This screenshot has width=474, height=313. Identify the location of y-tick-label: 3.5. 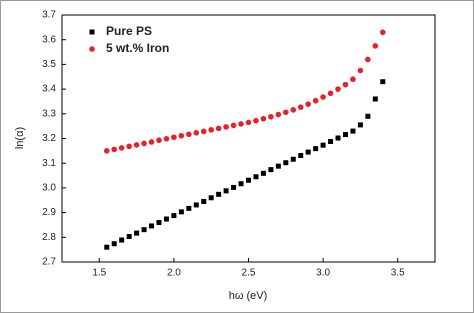
(49, 64).